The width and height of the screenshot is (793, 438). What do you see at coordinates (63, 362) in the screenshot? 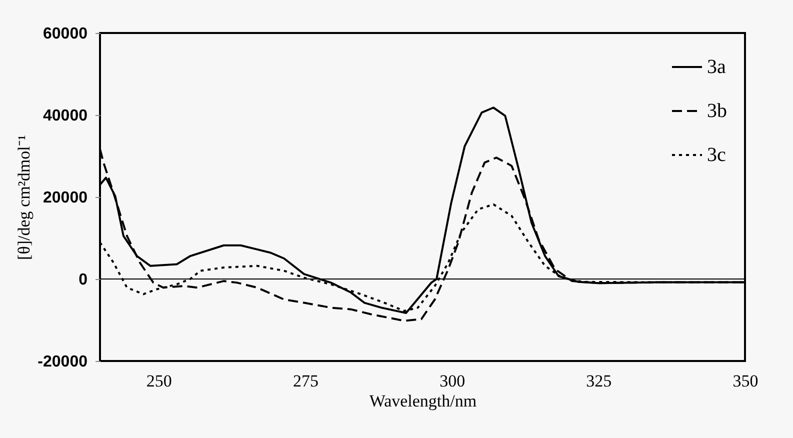
I see `y-tick-label: -20000` at bounding box center [63, 362].